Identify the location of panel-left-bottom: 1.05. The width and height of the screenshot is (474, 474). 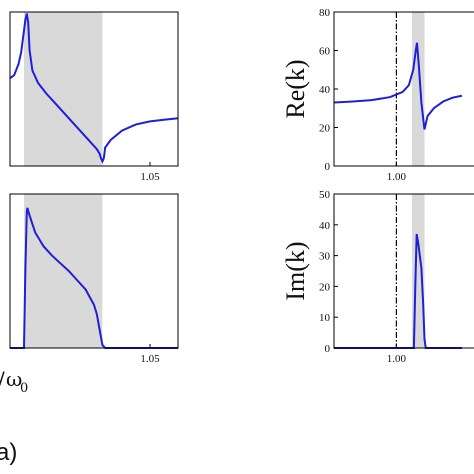
(94, 279).